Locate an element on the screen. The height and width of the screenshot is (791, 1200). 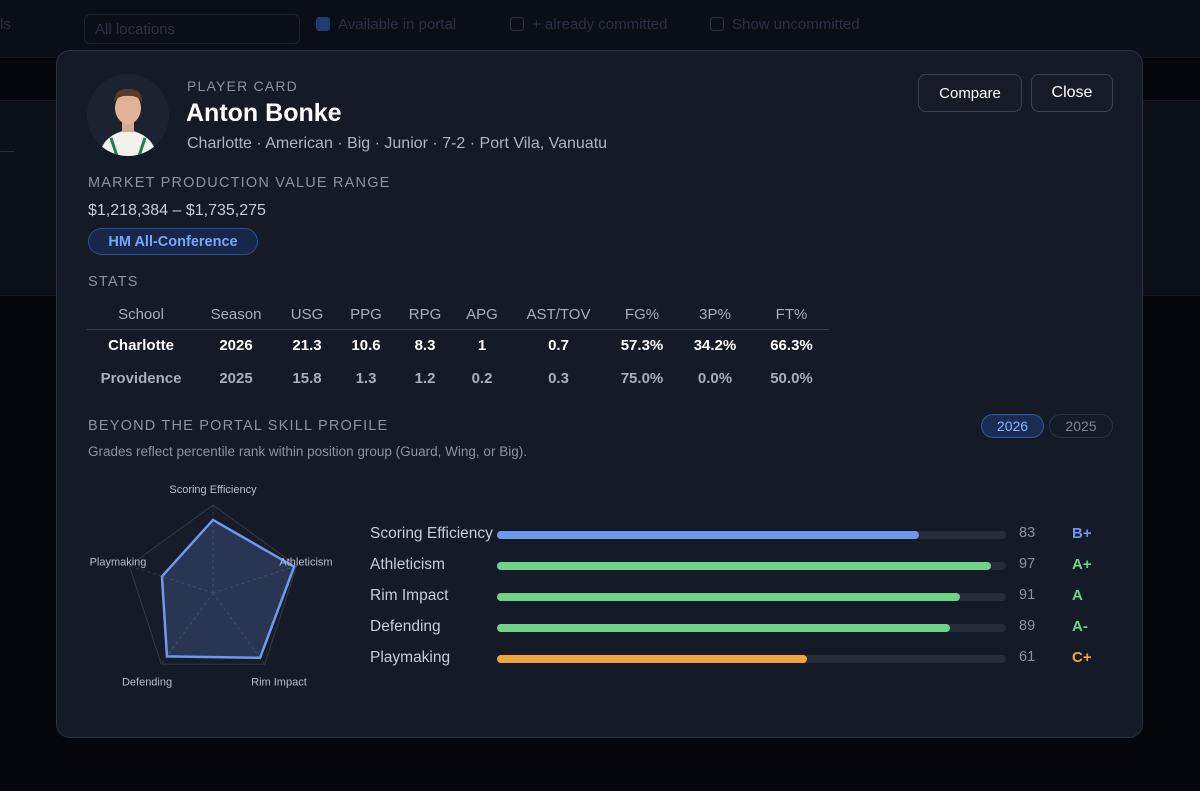
col-header-rpg: RPG is located at coordinates (425, 315).